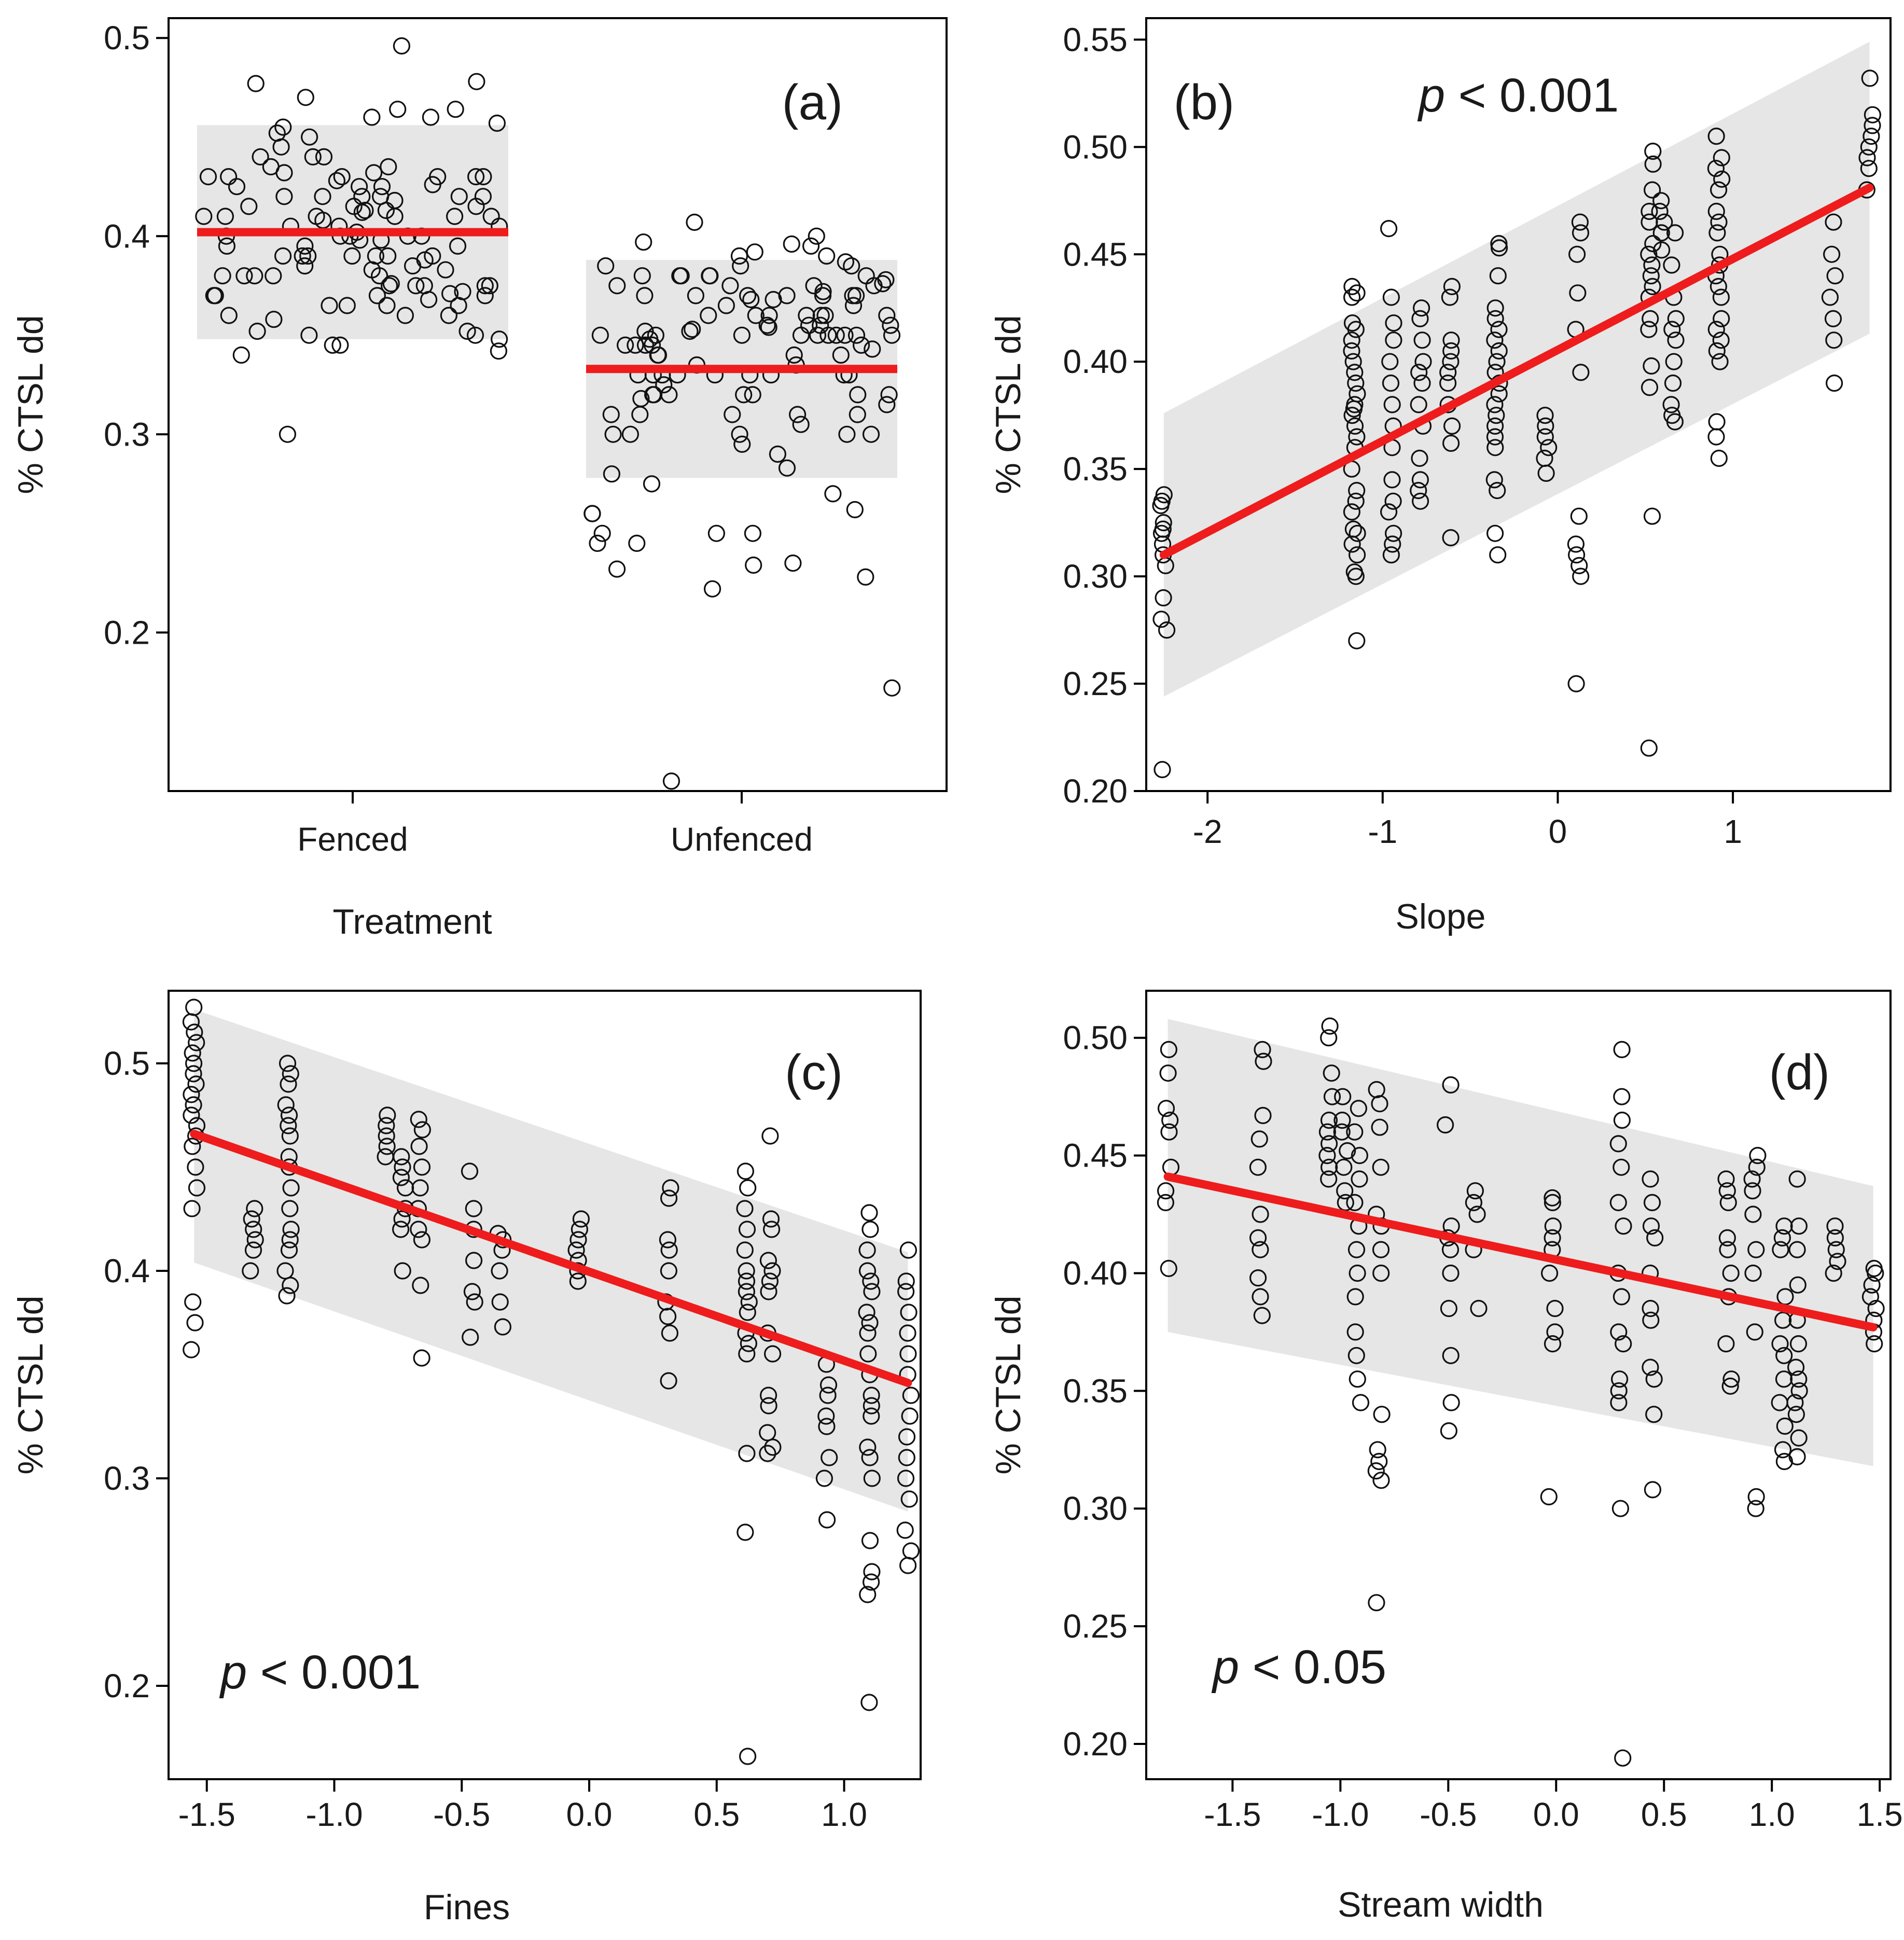 This screenshot has height=1940, width=1904. What do you see at coordinates (31, 1384) in the screenshot?
I see `y-axis-title: % CTSL dd` at bounding box center [31, 1384].